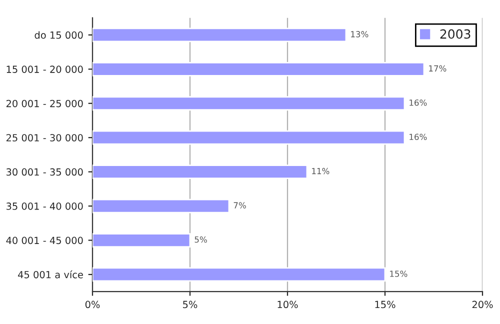 This screenshot has width=500, height=324. What do you see at coordinates (92, 304) in the screenshot?
I see `x-tick-label: 0%` at bounding box center [92, 304].